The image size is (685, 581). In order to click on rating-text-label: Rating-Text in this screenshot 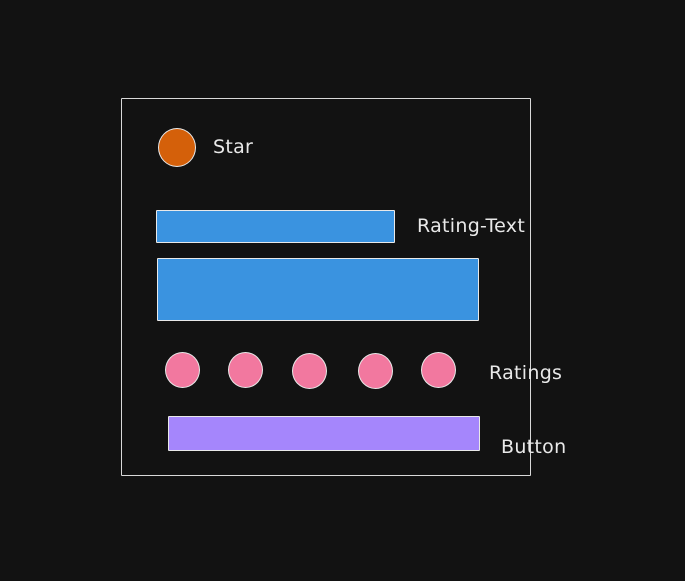, I will do `click(471, 226)`.